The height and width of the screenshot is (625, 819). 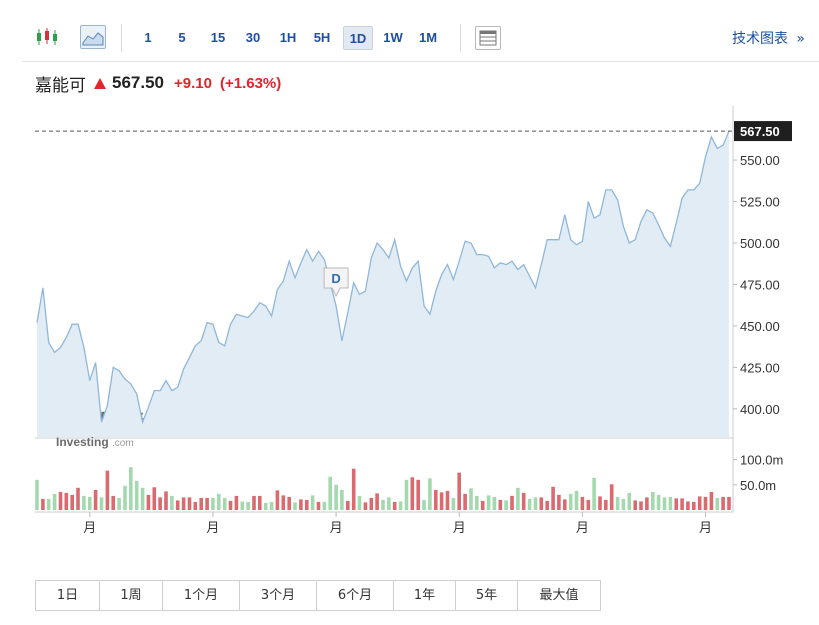 What do you see at coordinates (67, 595) in the screenshot?
I see `range-1d-button: 1日` at bounding box center [67, 595].